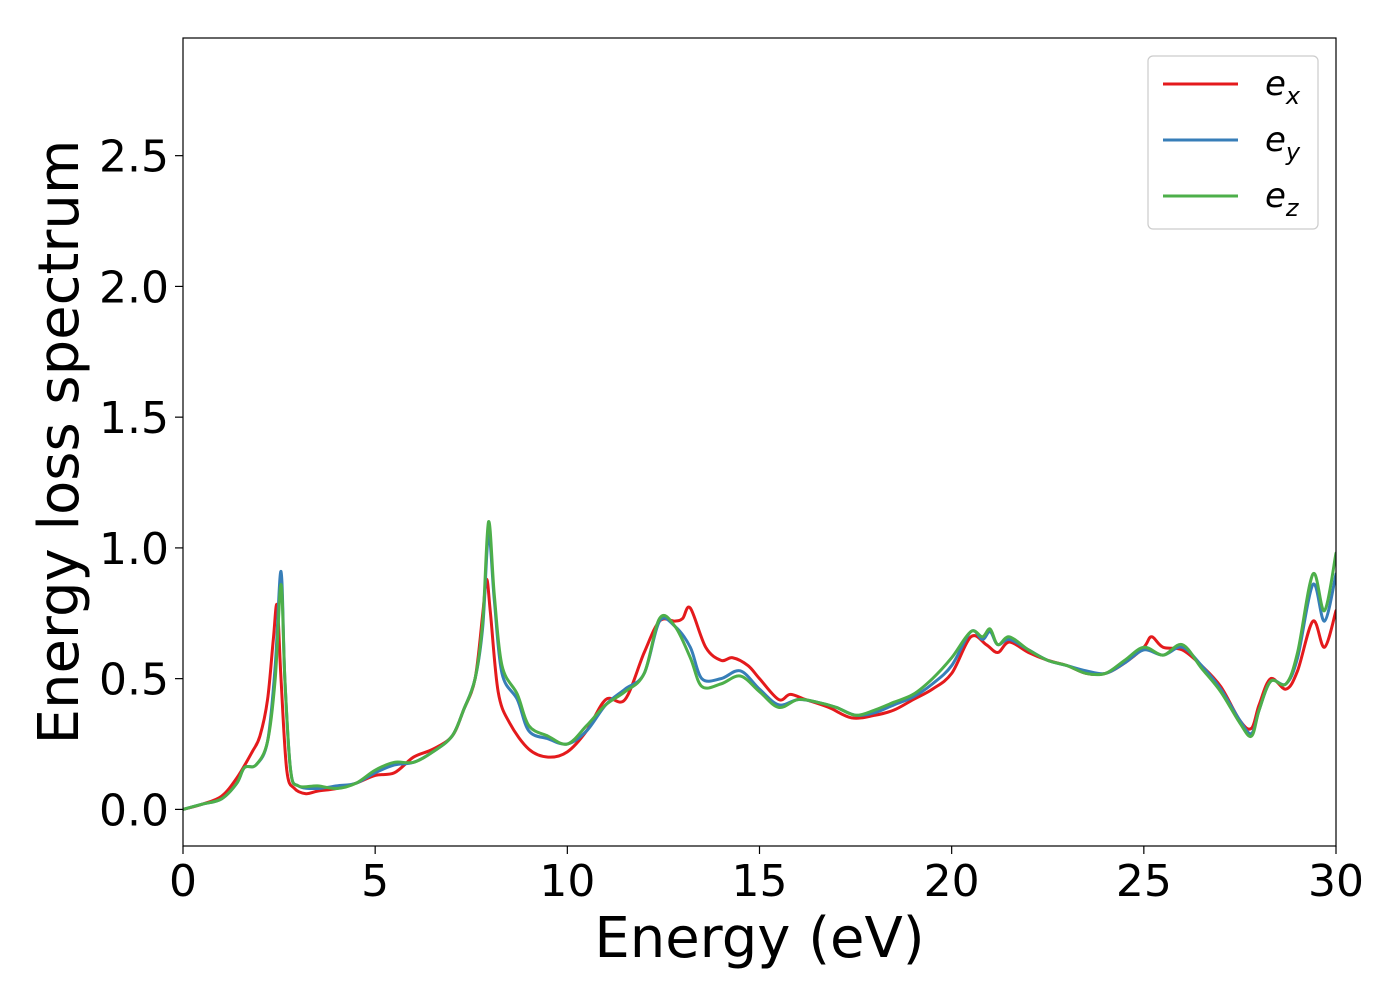  I want to click on y-tick-label: 2.5, so click(134, 157).